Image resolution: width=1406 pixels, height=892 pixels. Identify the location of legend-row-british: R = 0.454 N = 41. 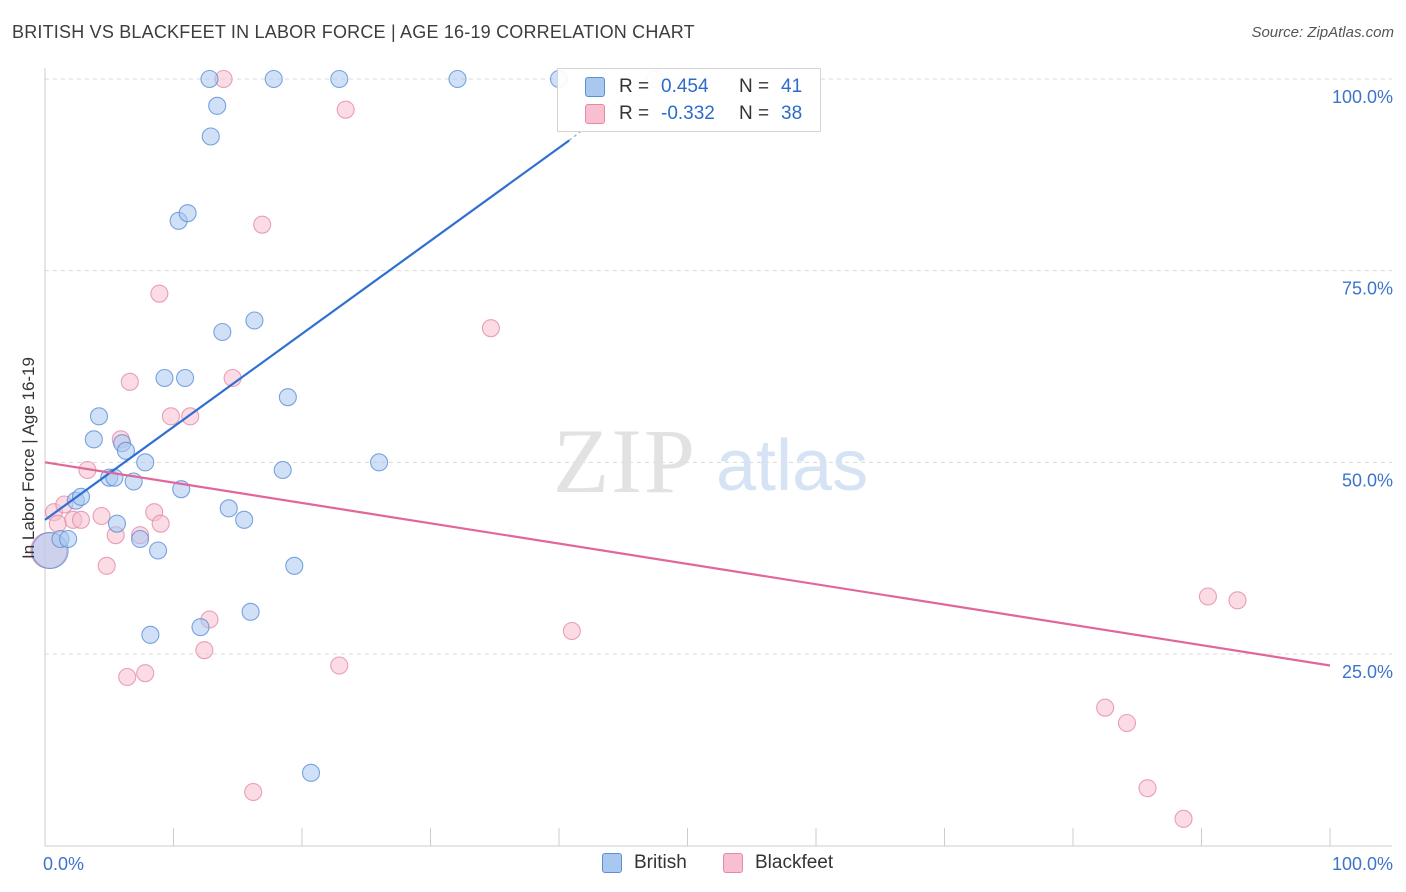
(680, 87).